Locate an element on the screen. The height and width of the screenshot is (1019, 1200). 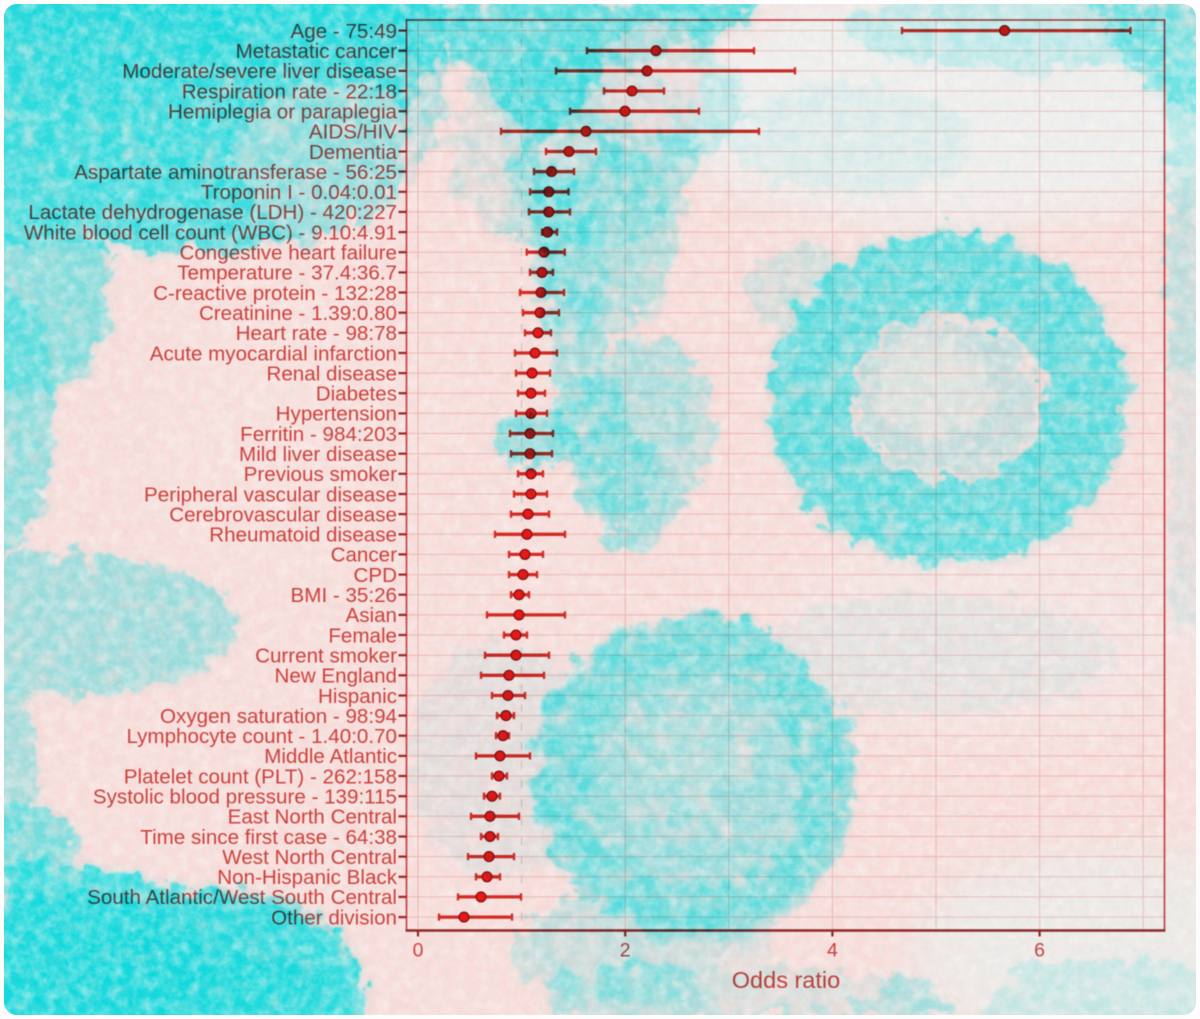
svg-text: CPD is located at coordinates (375, 575).